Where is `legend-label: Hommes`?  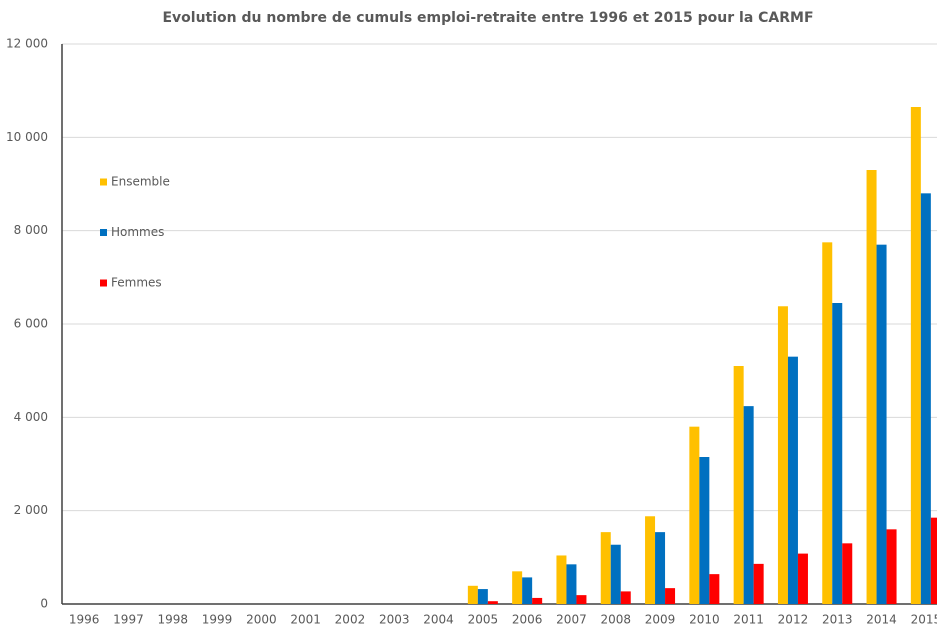 legend-label: Hommes is located at coordinates (137, 232).